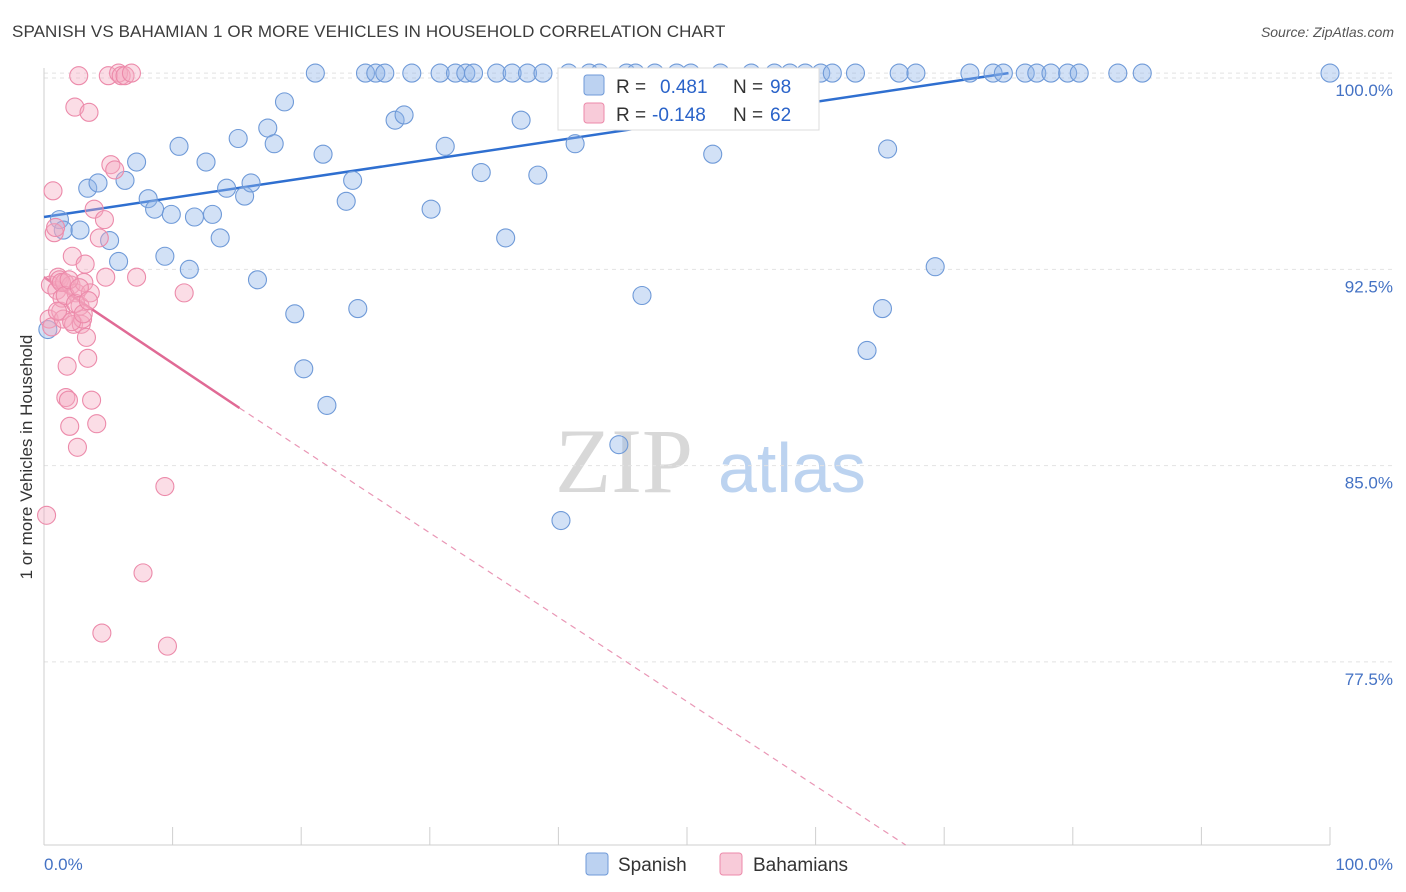 This screenshot has height=892, width=1406. Describe the element at coordinates (63, 864) in the screenshot. I see `x-tick-label-left: 0.0%` at that location.